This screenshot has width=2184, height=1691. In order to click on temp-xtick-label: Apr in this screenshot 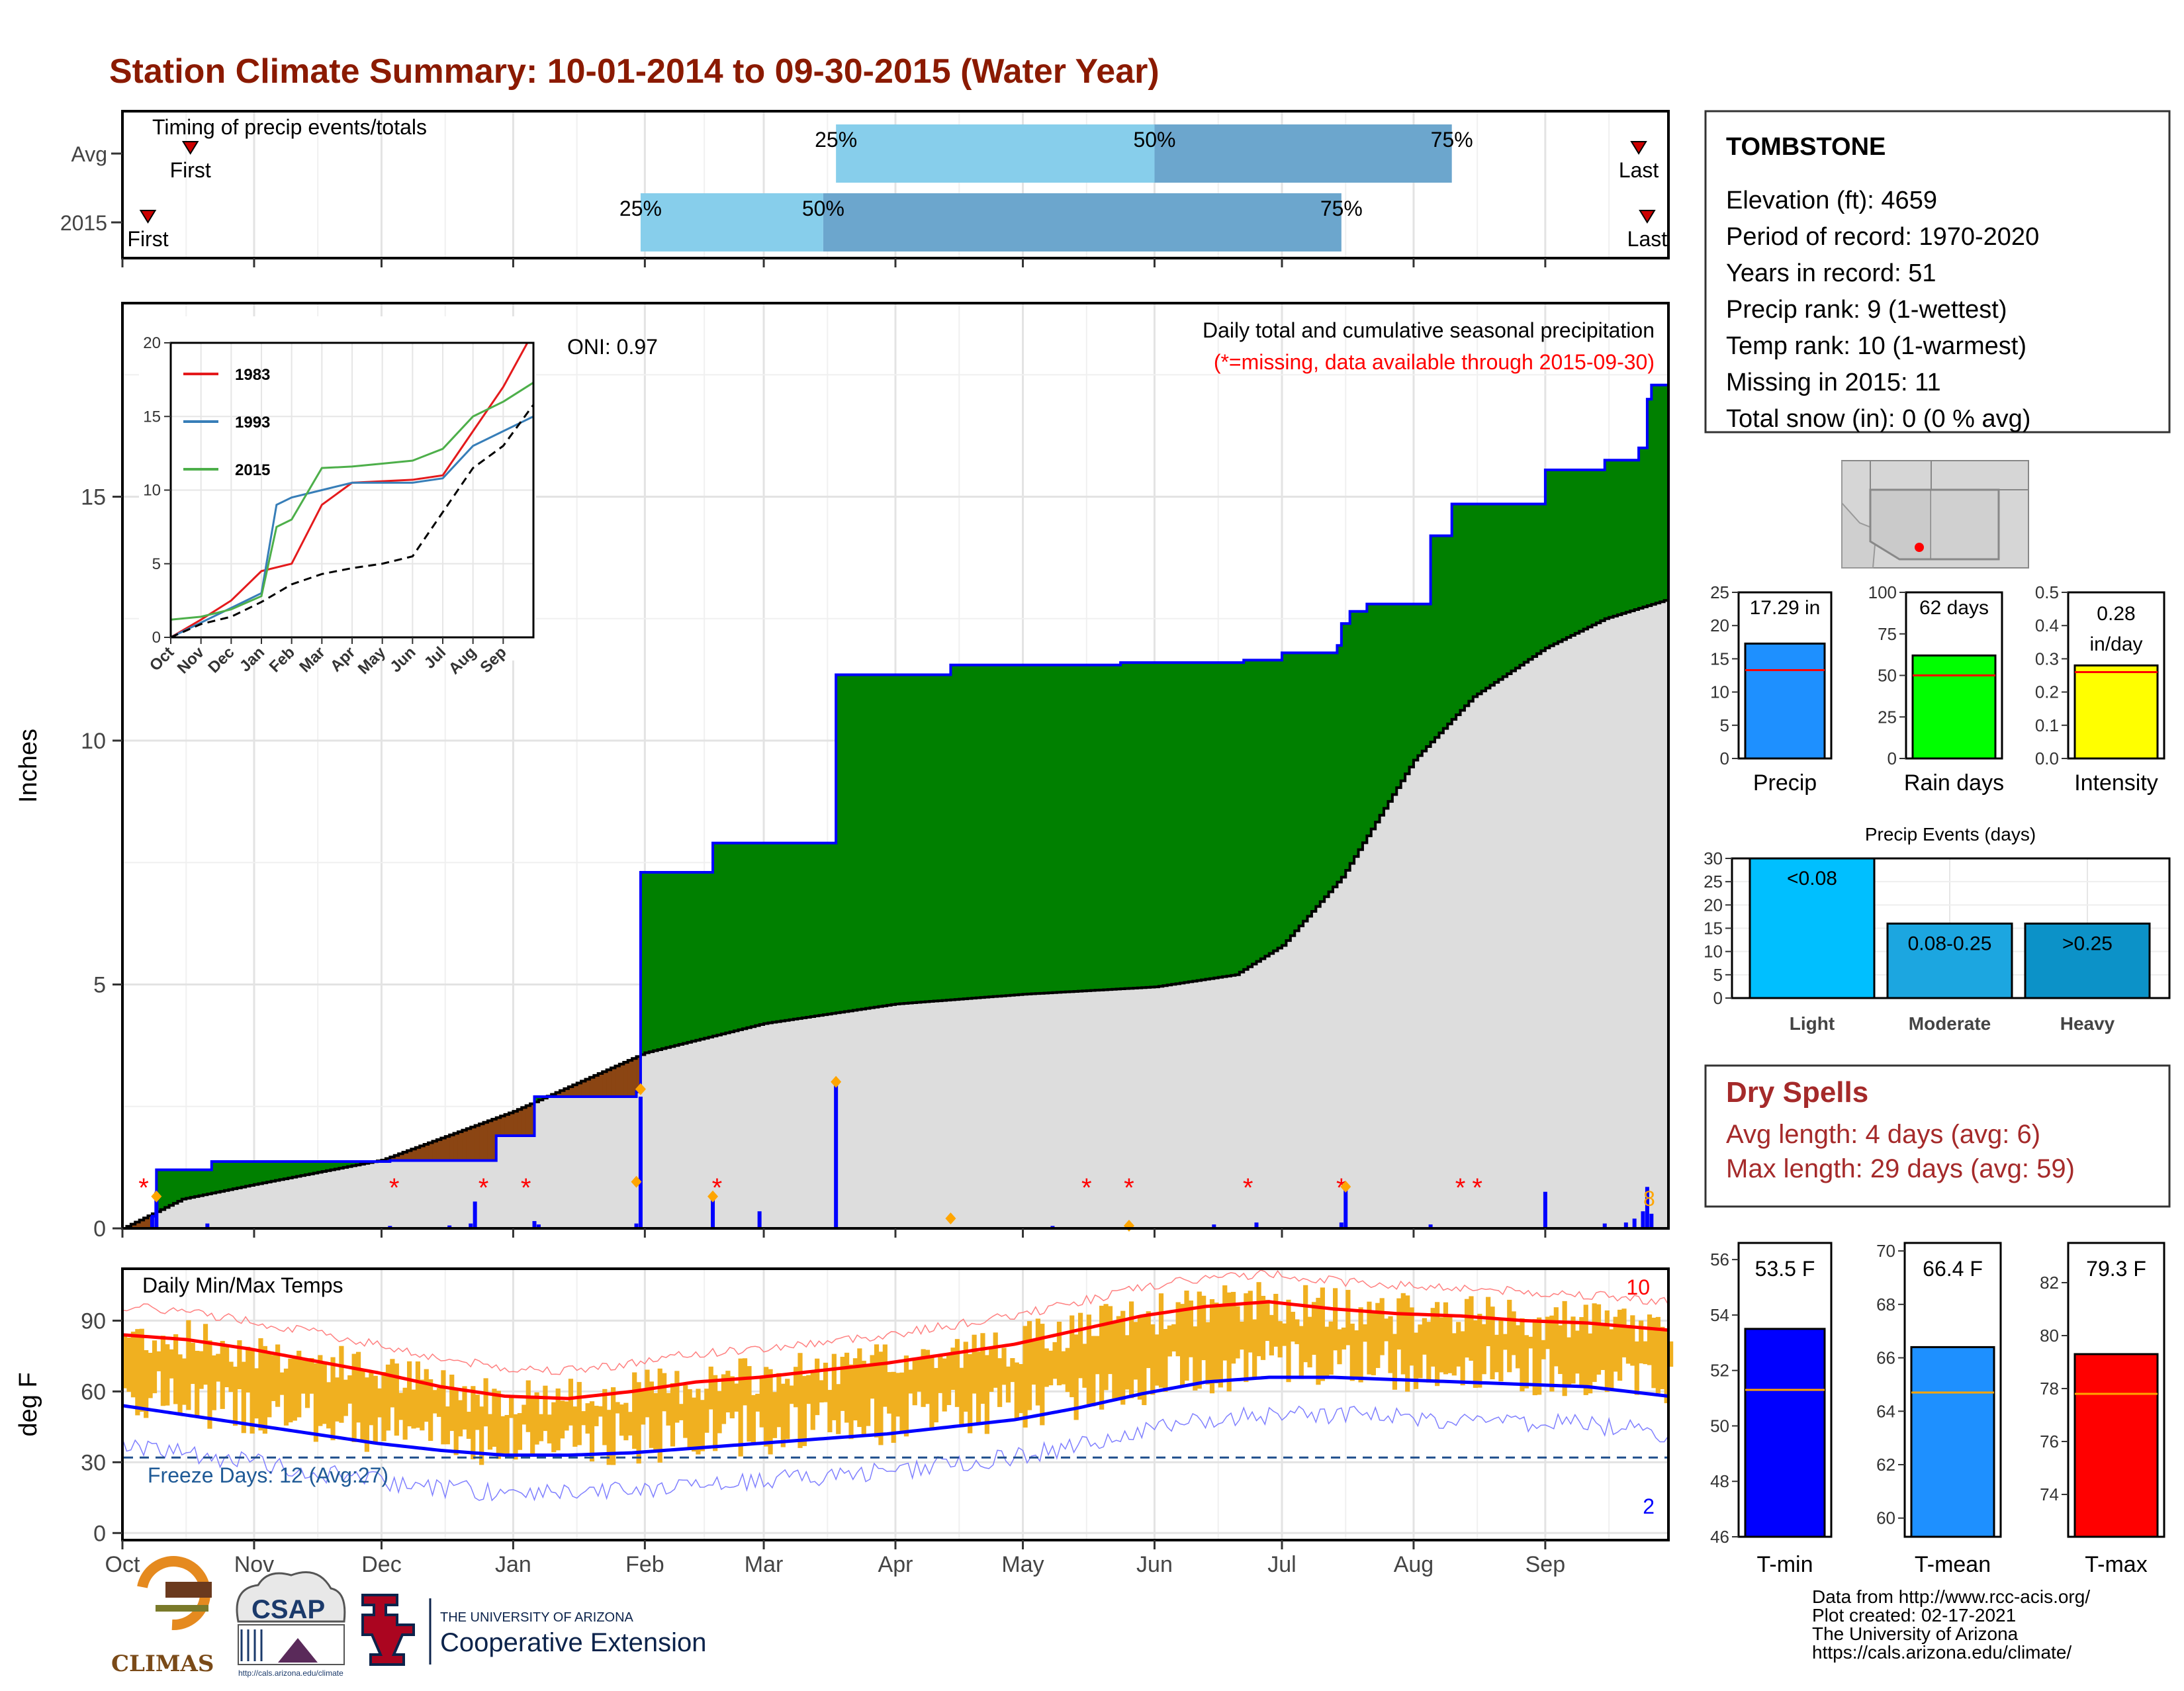, I will do `click(896, 1565)`.